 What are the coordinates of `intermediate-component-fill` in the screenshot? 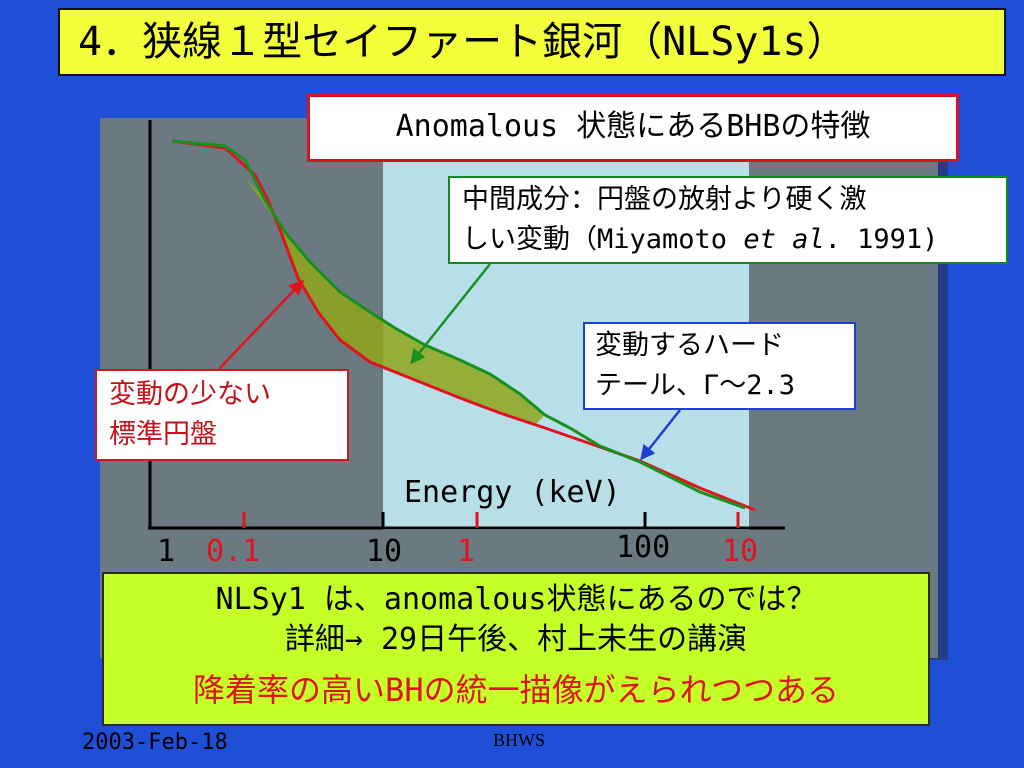 It's located at (395, 301).